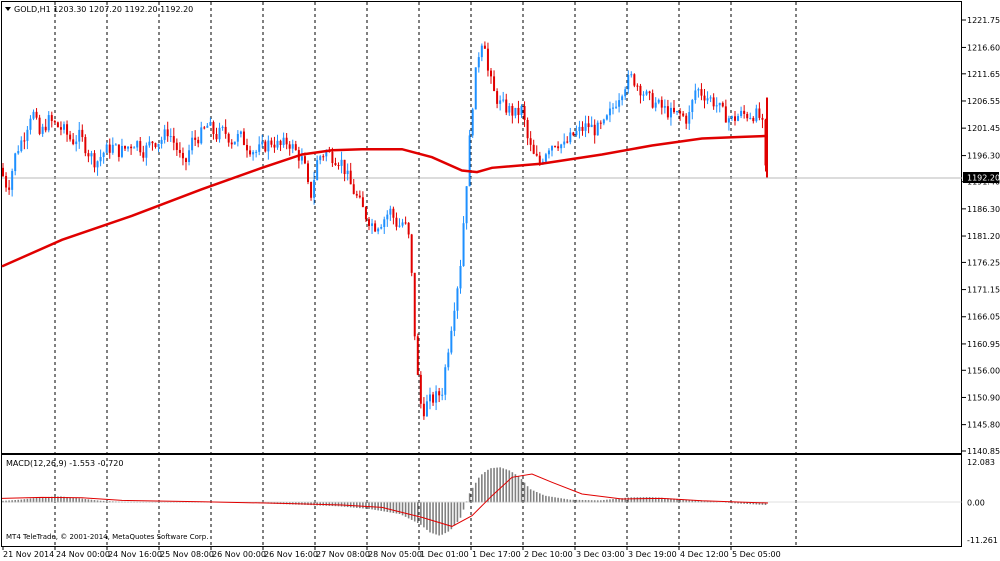  What do you see at coordinates (983, 317) in the screenshot?
I see `price-tick-label: 1166.05` at bounding box center [983, 317].